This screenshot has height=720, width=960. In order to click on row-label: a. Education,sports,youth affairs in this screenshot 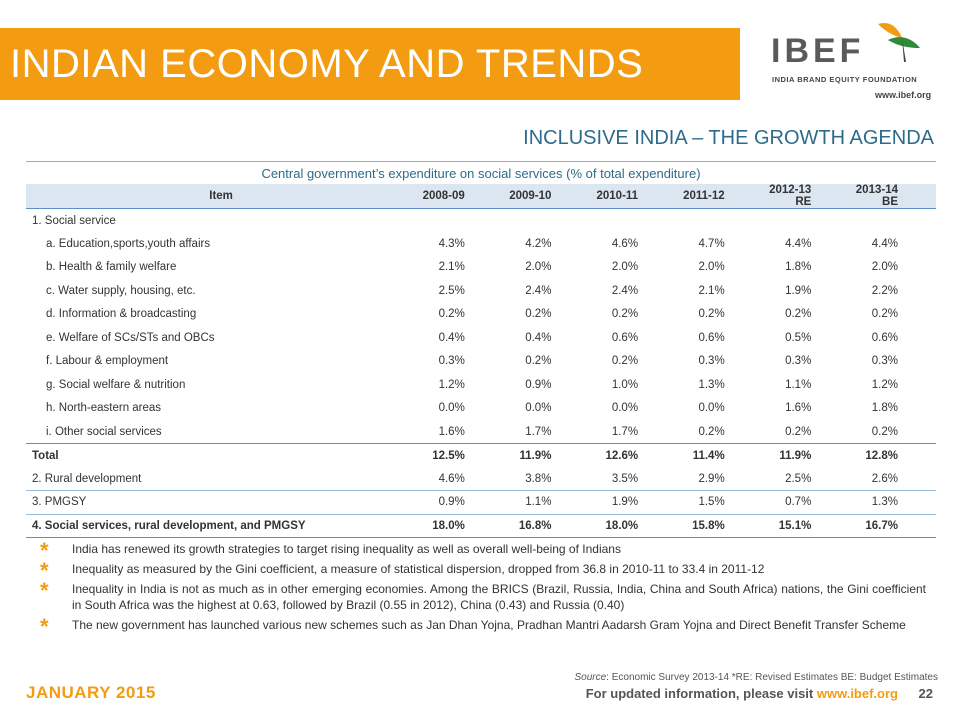, I will do `click(128, 243)`.